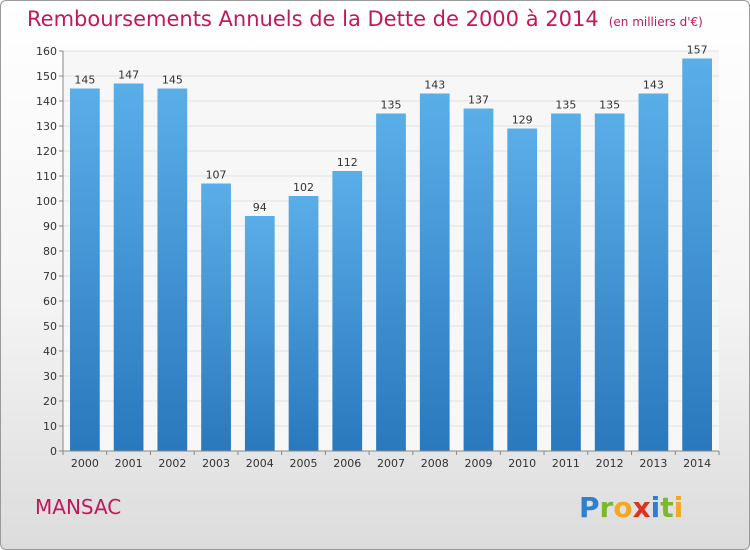 This screenshot has height=550, width=750. What do you see at coordinates (347, 162) in the screenshot?
I see `data-label-2006: 112` at bounding box center [347, 162].